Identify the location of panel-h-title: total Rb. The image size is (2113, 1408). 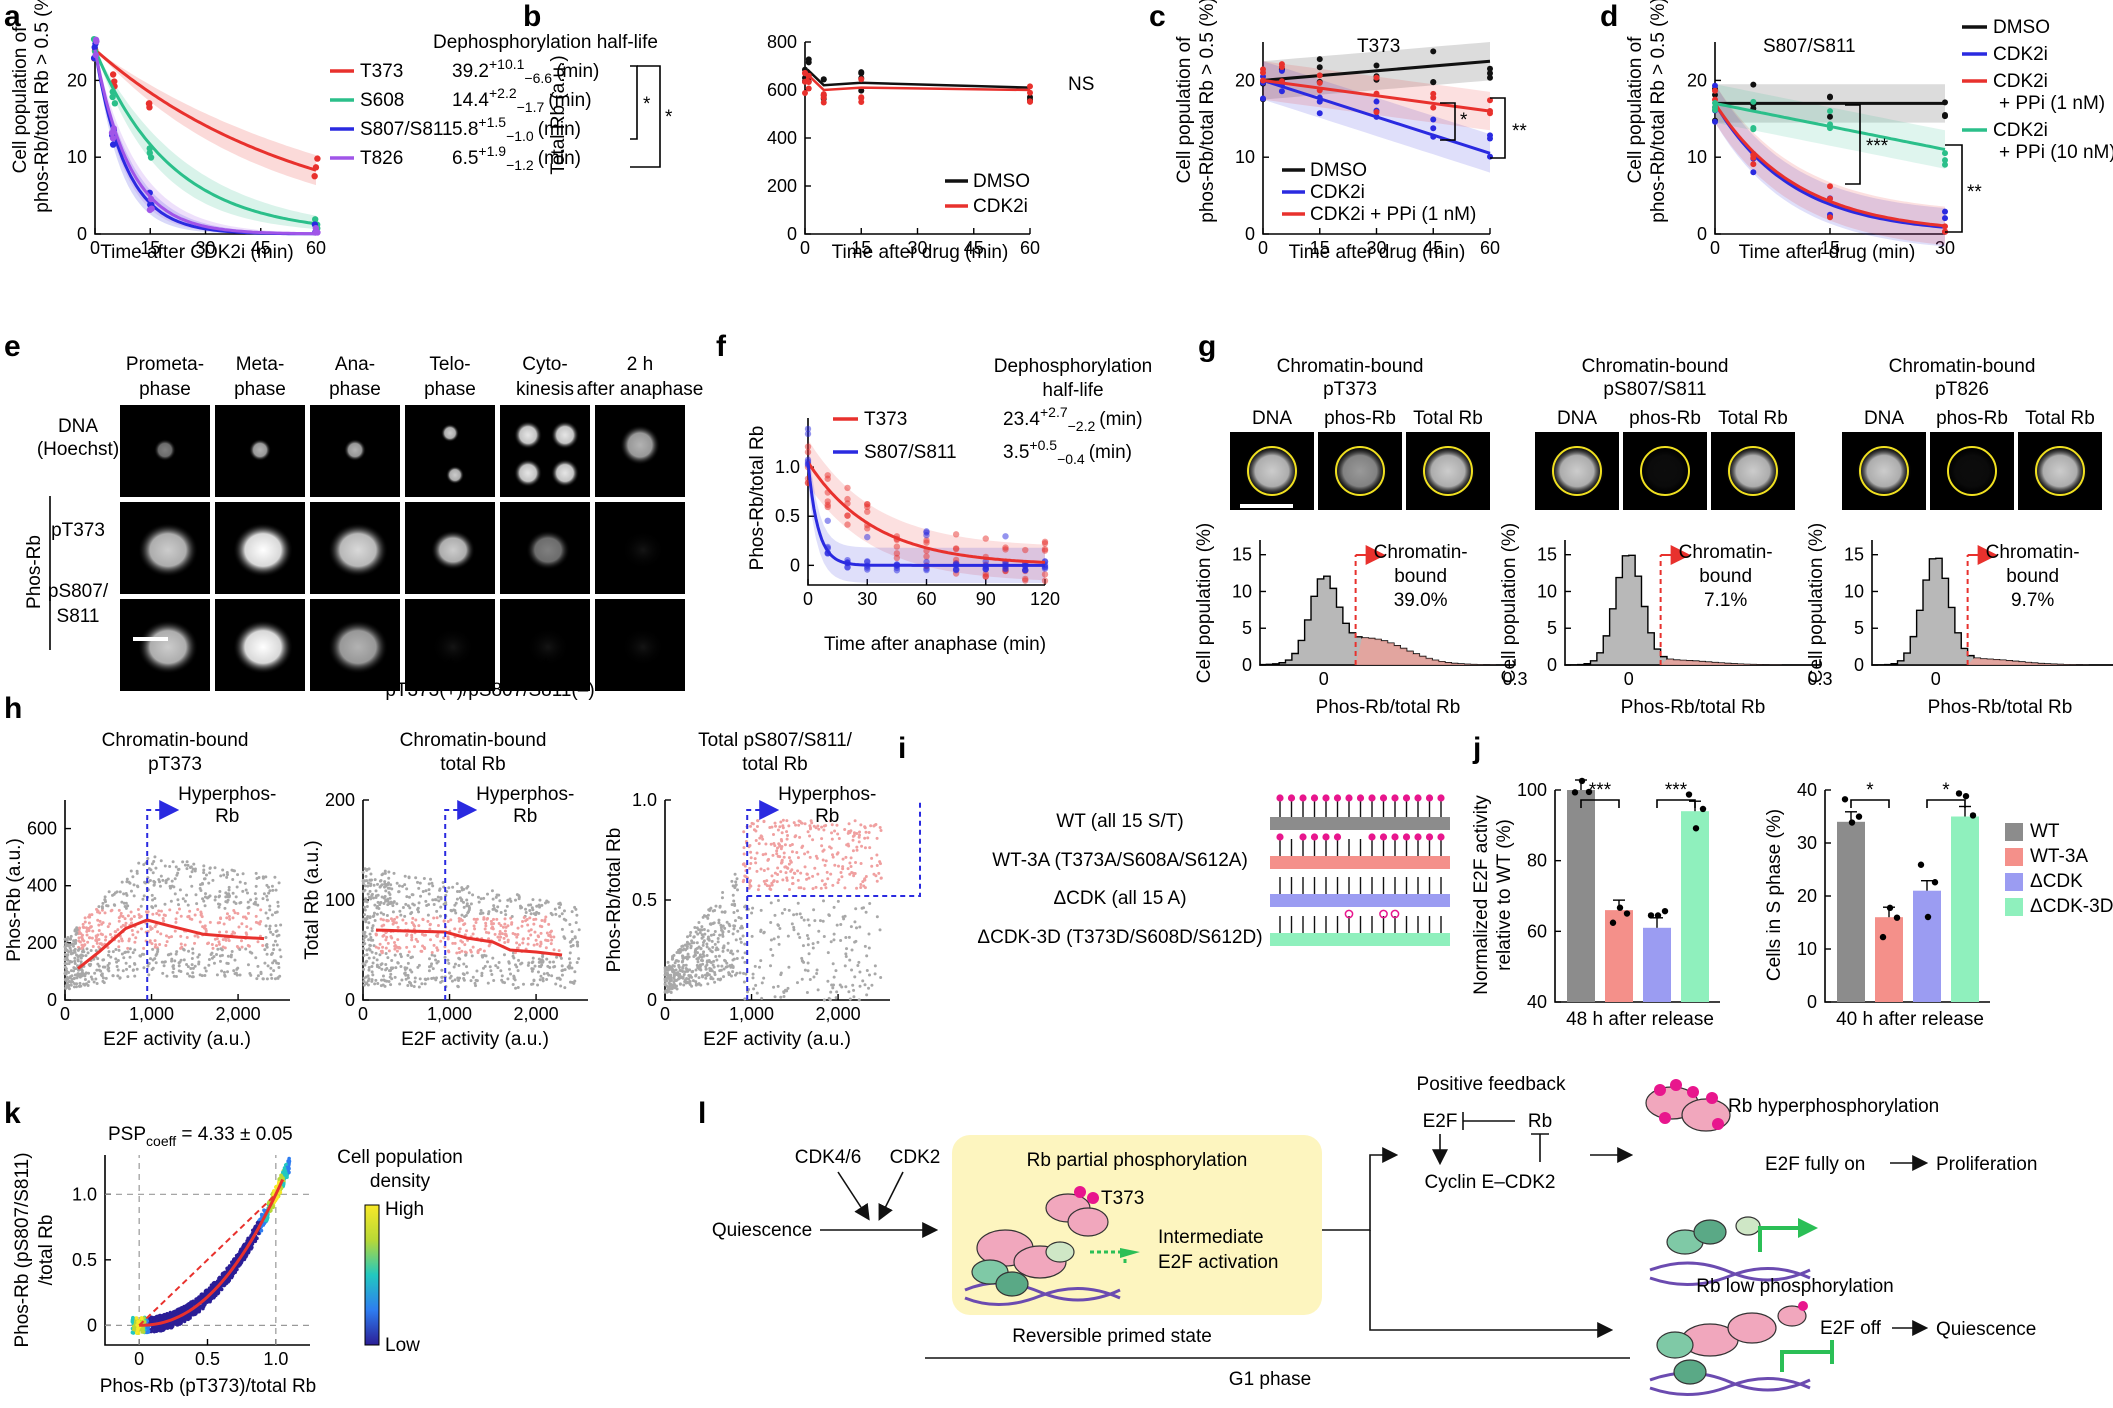
(774, 764).